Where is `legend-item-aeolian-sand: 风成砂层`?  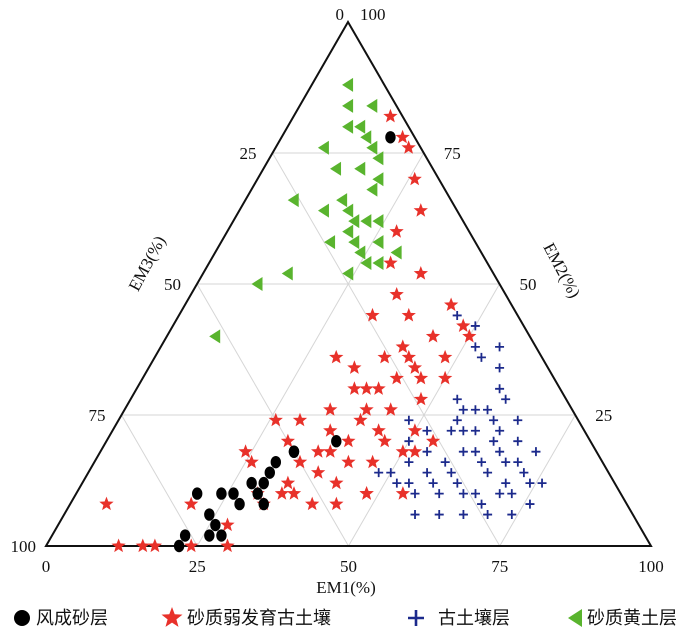 legend-item-aeolian-sand: 风成砂层 is located at coordinates (61, 618).